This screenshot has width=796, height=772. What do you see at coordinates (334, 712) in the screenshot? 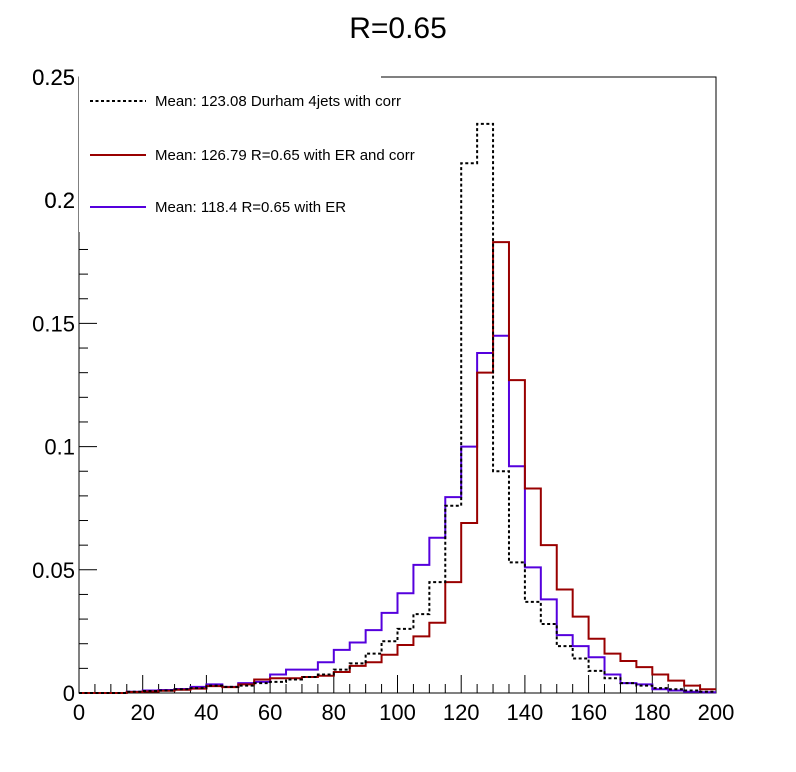
I see `x-tick-label: 80` at bounding box center [334, 712].